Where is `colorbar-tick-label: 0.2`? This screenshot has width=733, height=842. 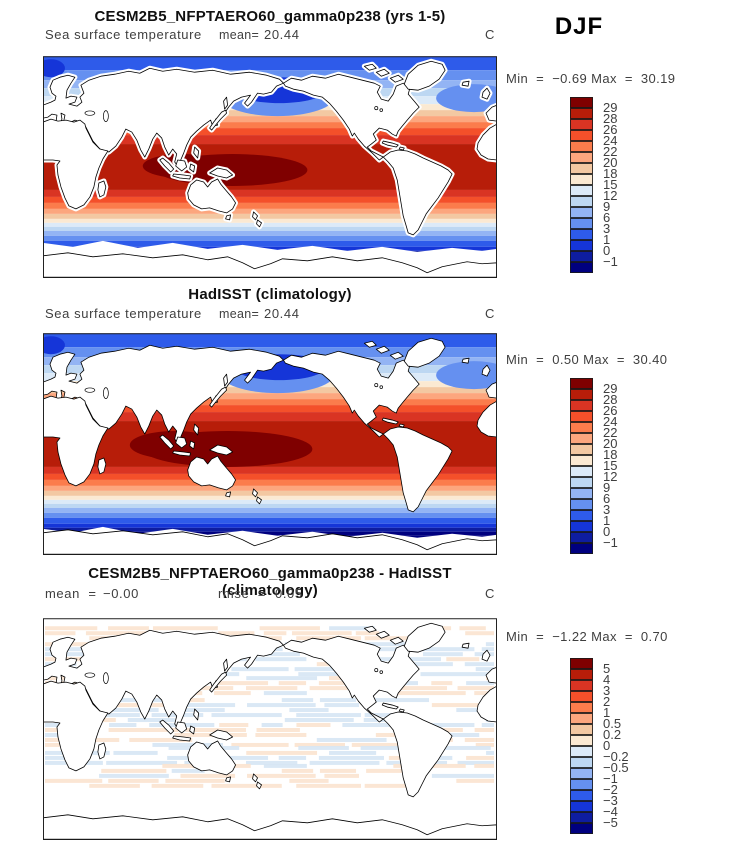
colorbar-tick-label: 0.2 is located at coordinates (612, 734).